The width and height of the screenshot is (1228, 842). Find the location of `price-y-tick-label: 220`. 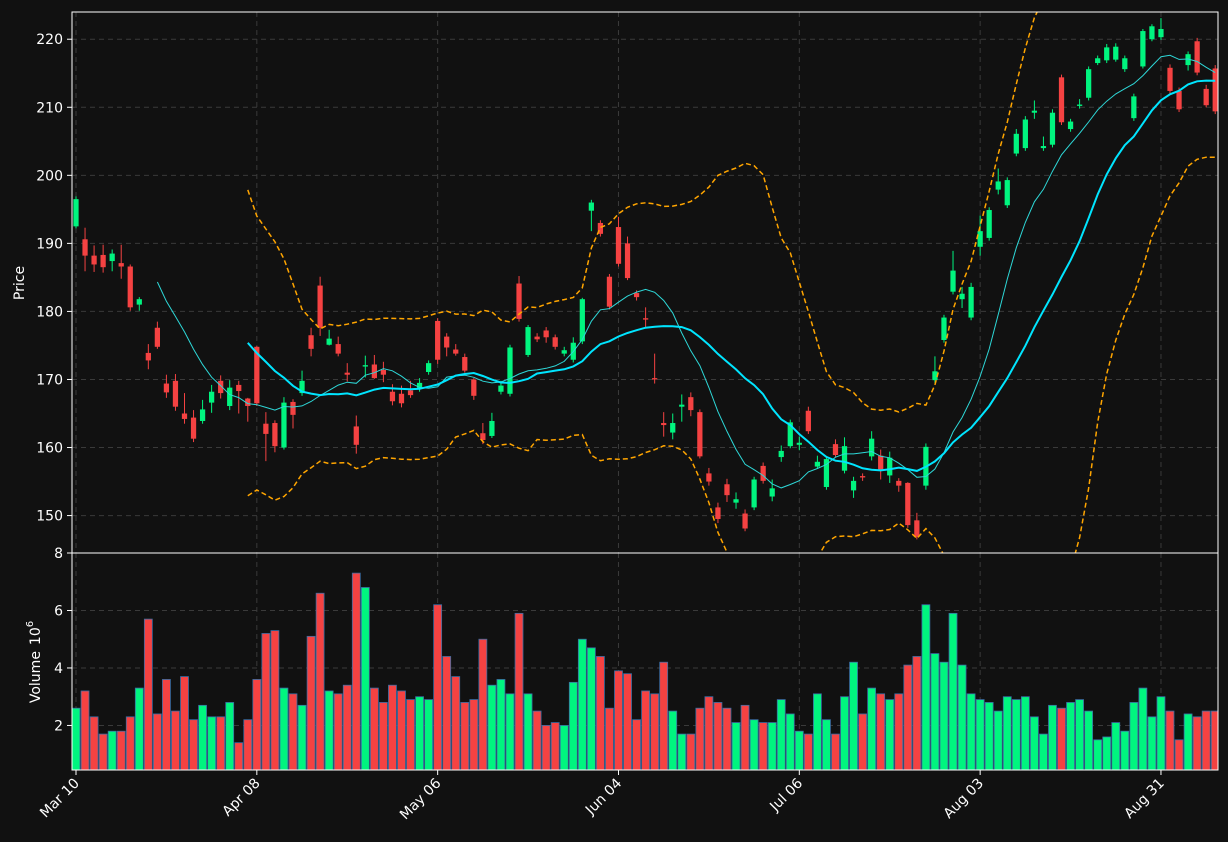

price-y-tick-label: 220 is located at coordinates (49, 40).